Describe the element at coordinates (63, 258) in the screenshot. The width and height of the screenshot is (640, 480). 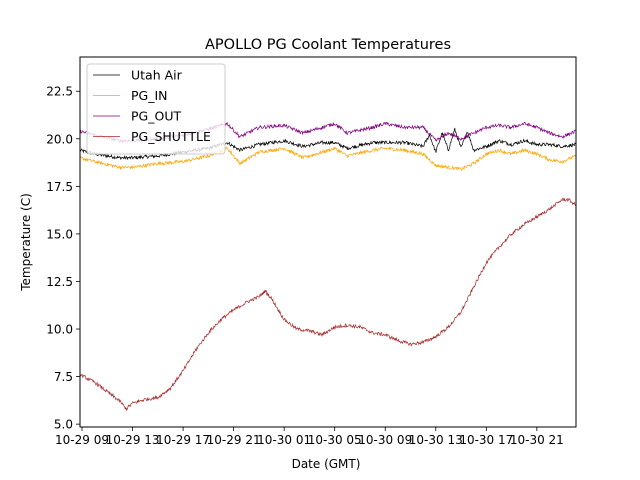
I see `y-axis: 5.0 7.5 10.0 12.5 15.0 17.5 20.0 22.5` at that location.